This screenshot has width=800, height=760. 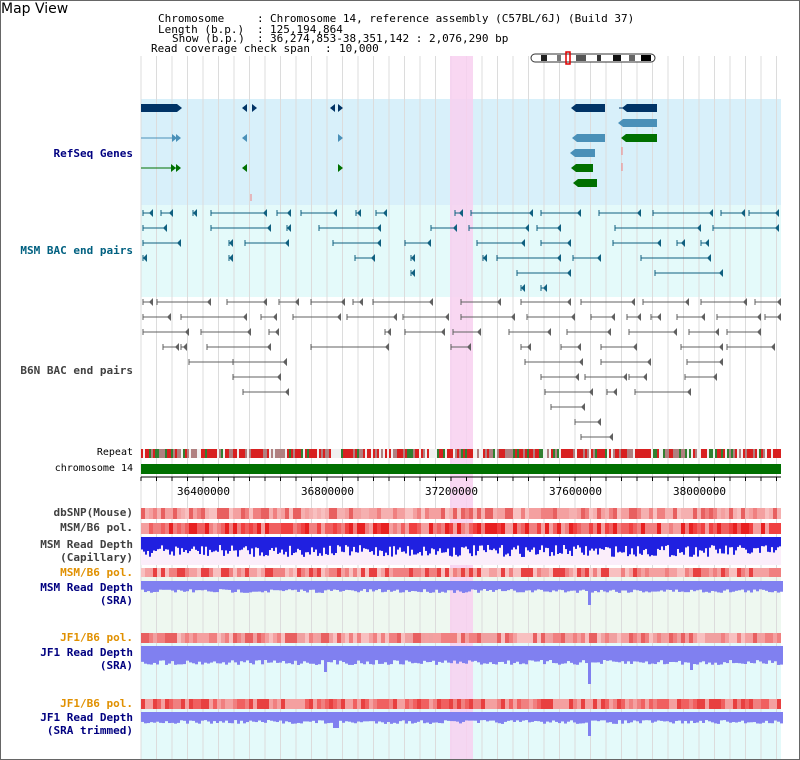 What do you see at coordinates (201, 29) in the screenshot?
I see `length-label: Length (b.p.)` at bounding box center [201, 29].